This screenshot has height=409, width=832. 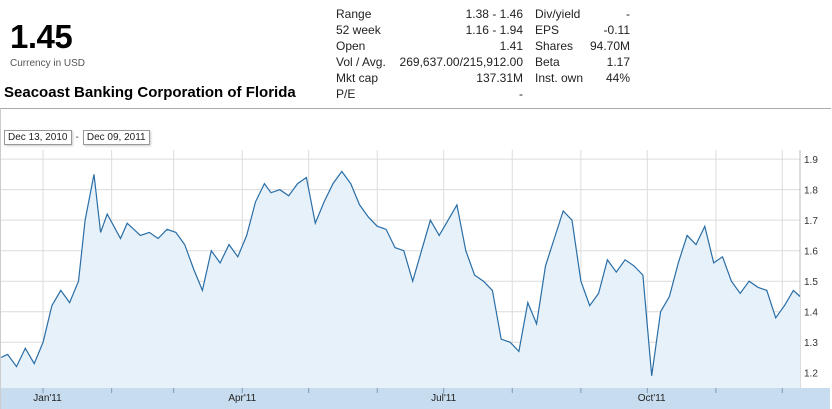 I want to click on y-tick-label: 1.6, so click(x=811, y=252).